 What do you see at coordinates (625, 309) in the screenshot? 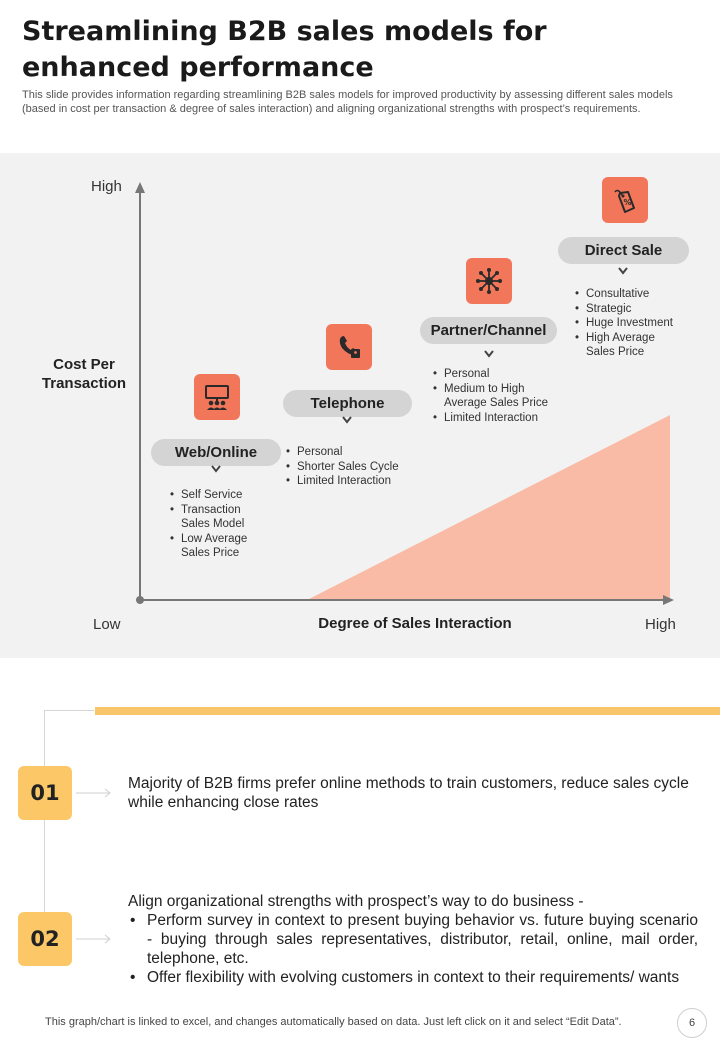
I see `list-item: Strategic` at bounding box center [625, 309].